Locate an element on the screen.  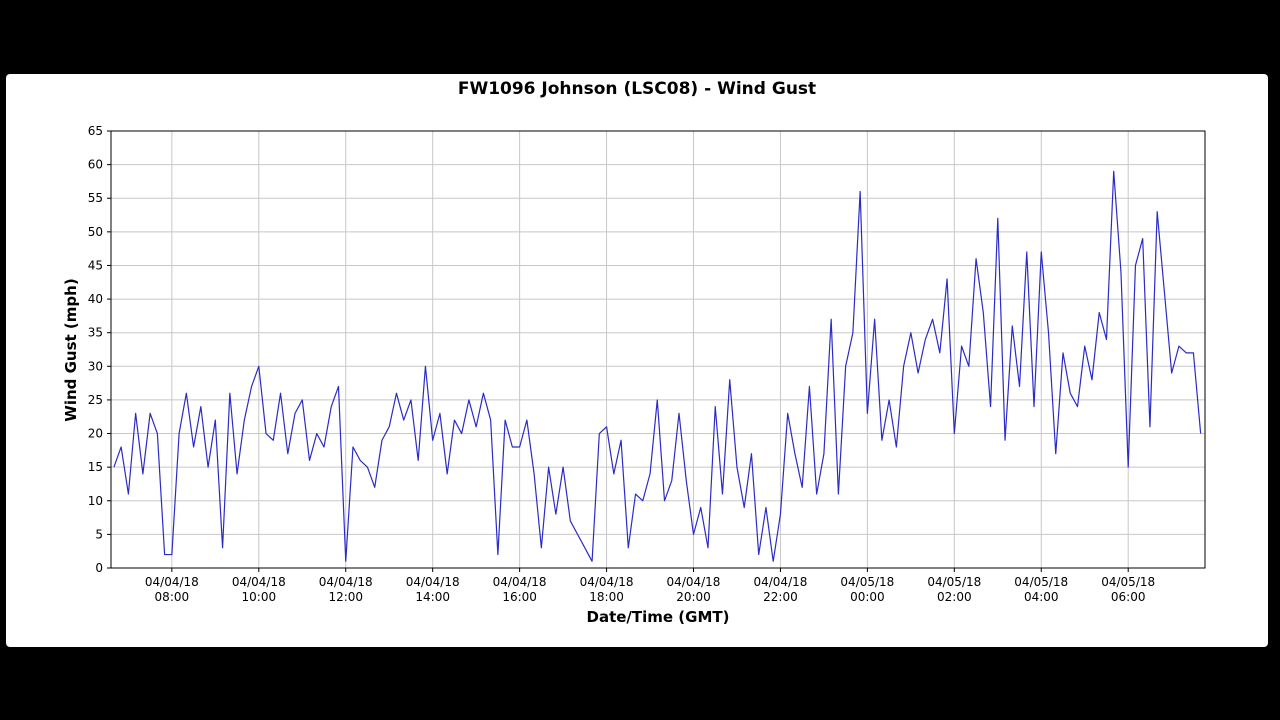
x-tick-label: 04/04/18 22:00 is located at coordinates (780, 589).